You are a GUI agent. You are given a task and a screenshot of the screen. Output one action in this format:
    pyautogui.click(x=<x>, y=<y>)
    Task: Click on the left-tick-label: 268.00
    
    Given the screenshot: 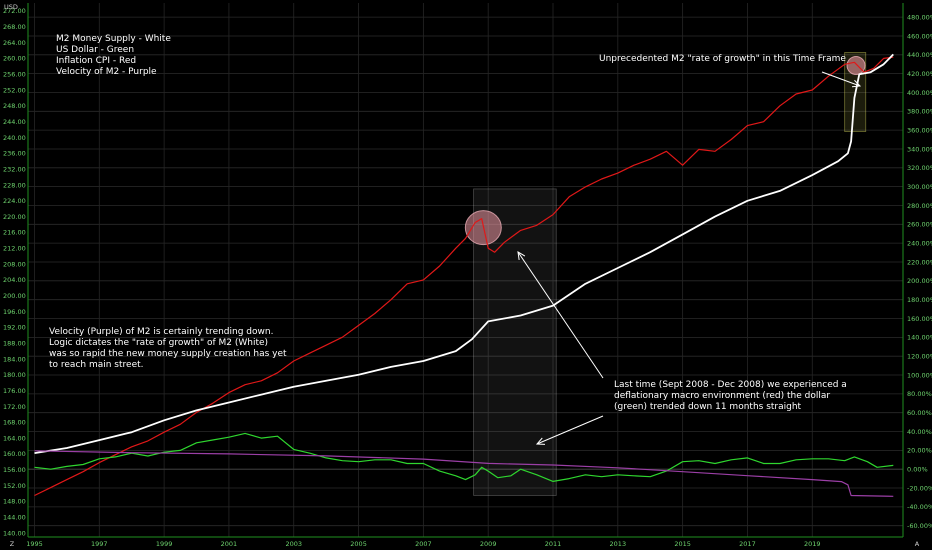 What is the action you would take?
    pyautogui.click(x=14, y=27)
    